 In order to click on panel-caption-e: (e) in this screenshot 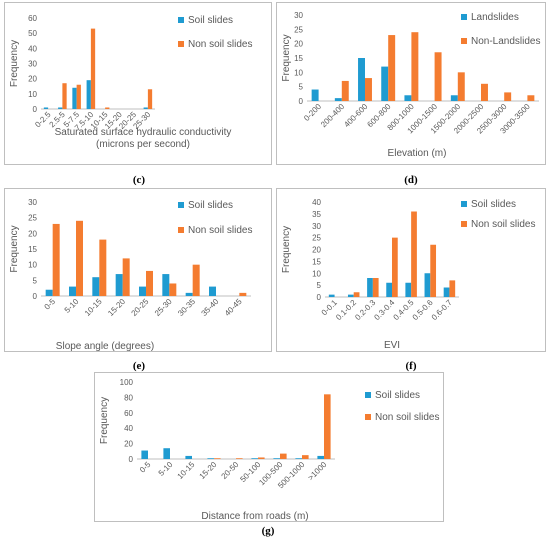, I will do `click(139, 366)`.